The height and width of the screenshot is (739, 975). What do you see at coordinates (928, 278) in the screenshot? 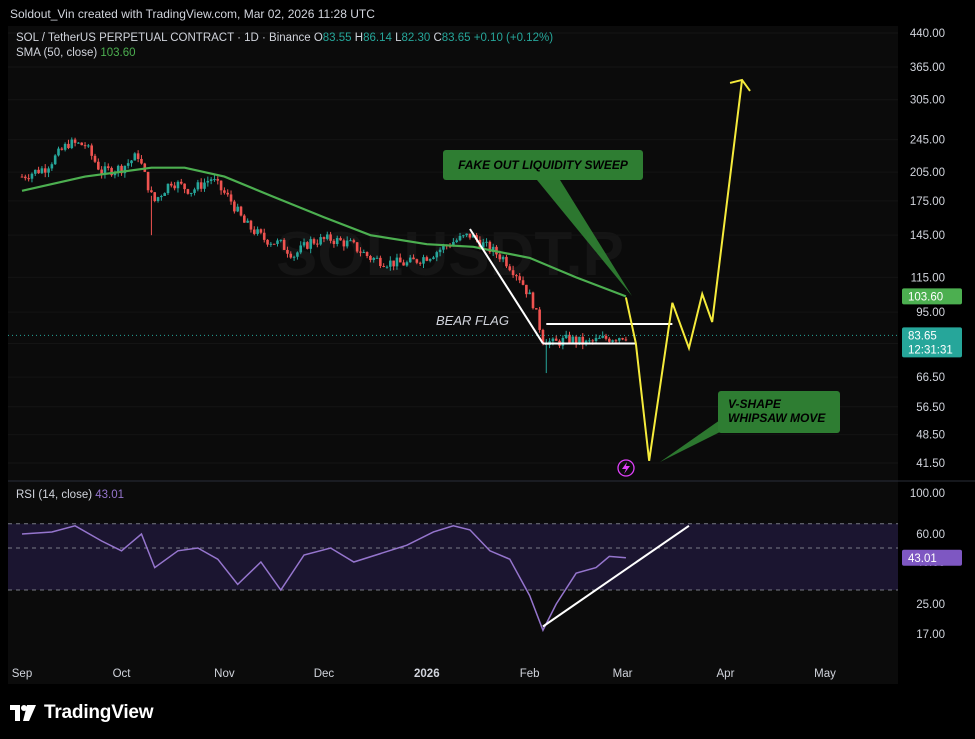
I see `price-tick-label: 115.00` at bounding box center [928, 278].